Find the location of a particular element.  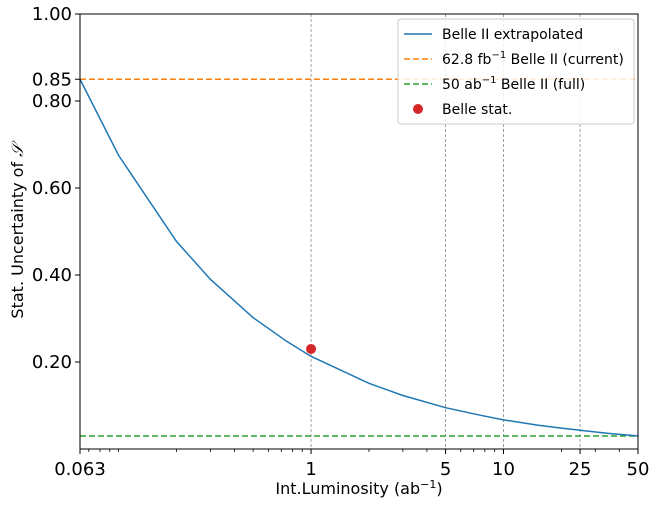

y-tick-label: 1.00 is located at coordinates (52, 14).